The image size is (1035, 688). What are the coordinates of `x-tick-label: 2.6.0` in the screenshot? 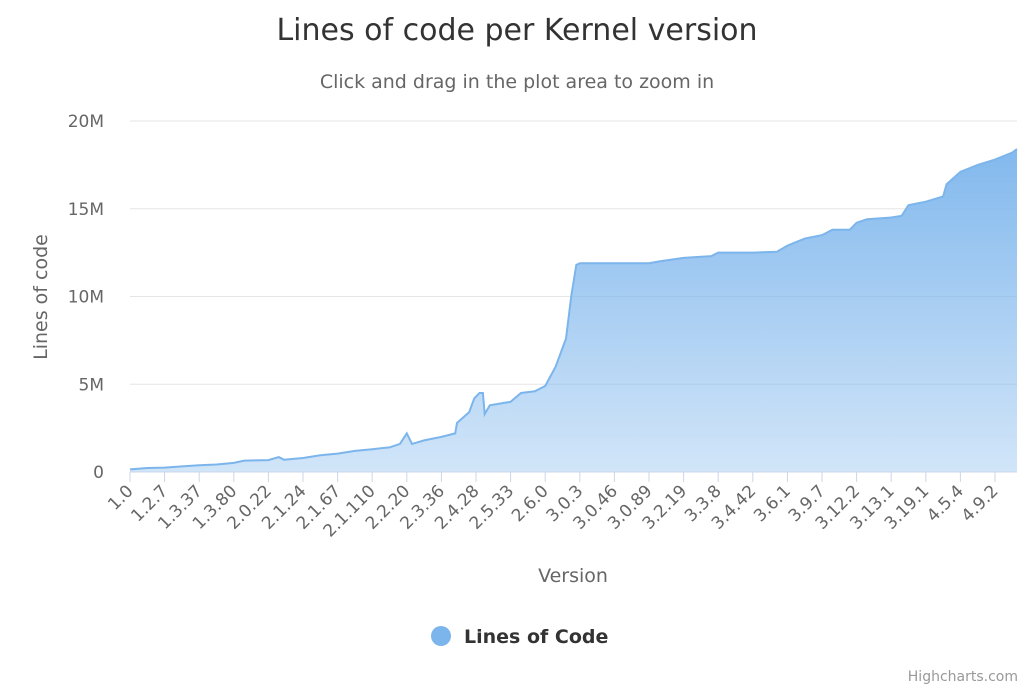 It's located at (530, 503).